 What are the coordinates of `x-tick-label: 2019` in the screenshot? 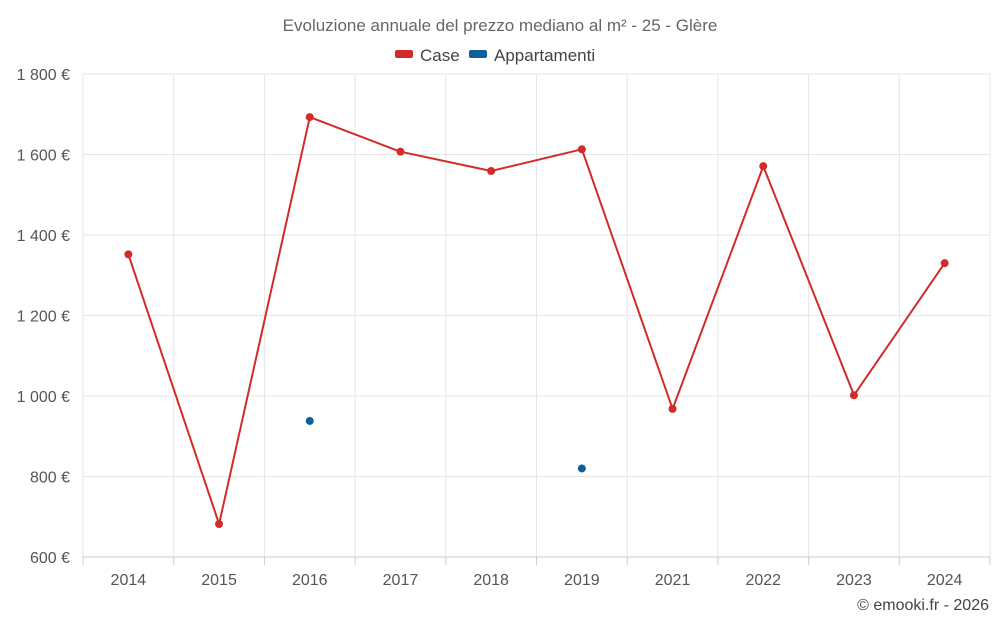 It's located at (582, 580).